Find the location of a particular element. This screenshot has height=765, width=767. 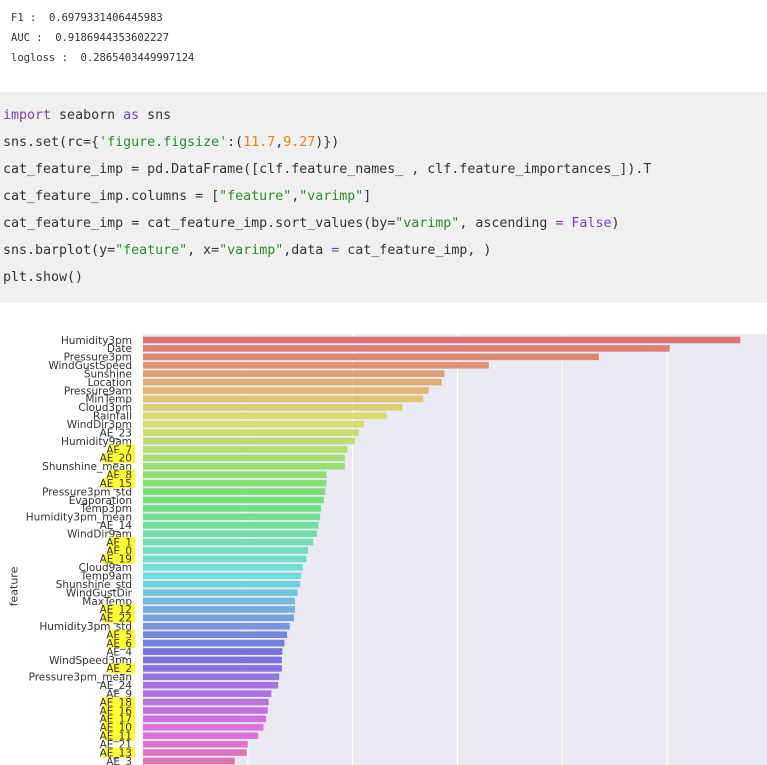

tick-label: Pressure3pm_mean is located at coordinates (80, 678).